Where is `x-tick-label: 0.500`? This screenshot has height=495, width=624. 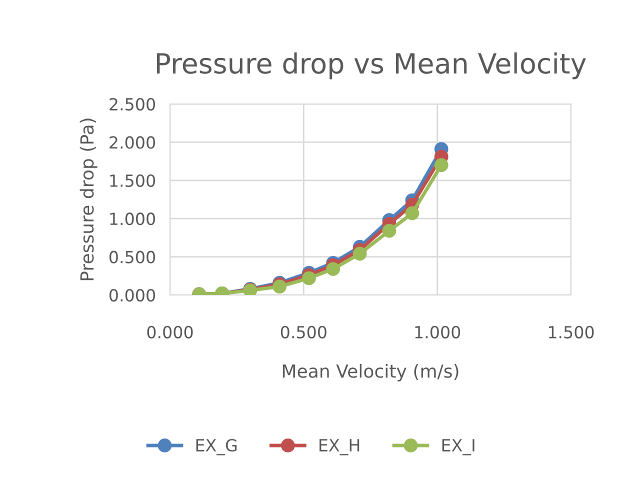 x-tick-label: 0.500 is located at coordinates (303, 332).